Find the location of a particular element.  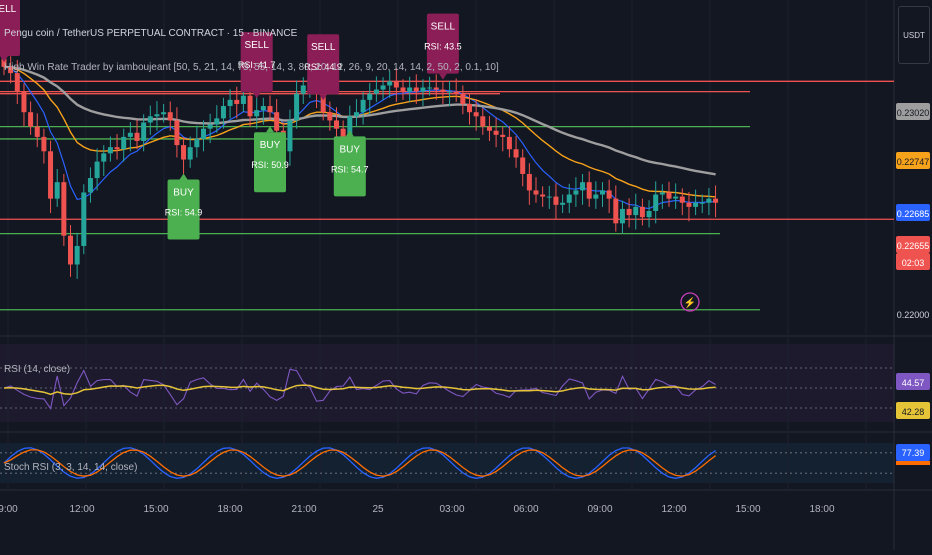

price-label: 0.22747 is located at coordinates (913, 162).